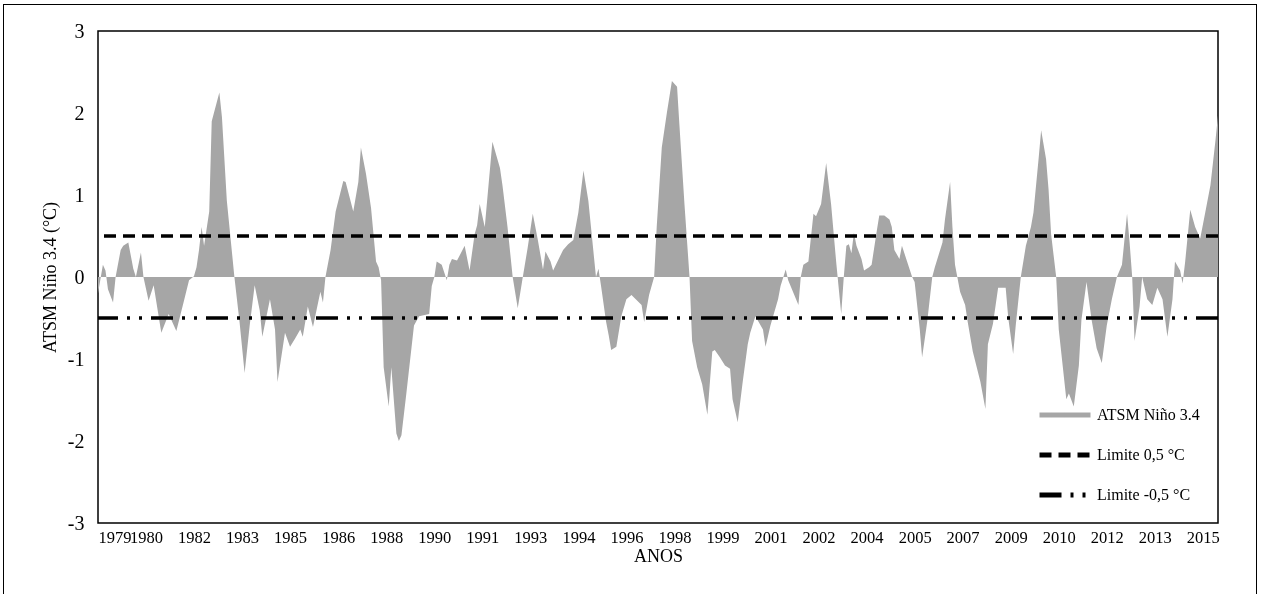  I want to click on x-axis-title: ANOS, so click(658, 556).